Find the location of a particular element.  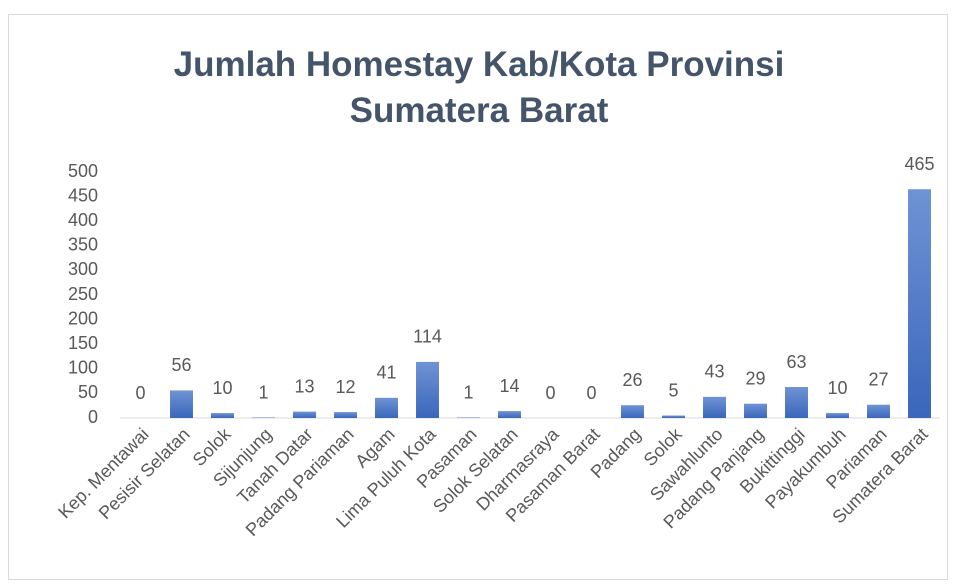

y-tick-label: 400 is located at coordinates (83, 220).